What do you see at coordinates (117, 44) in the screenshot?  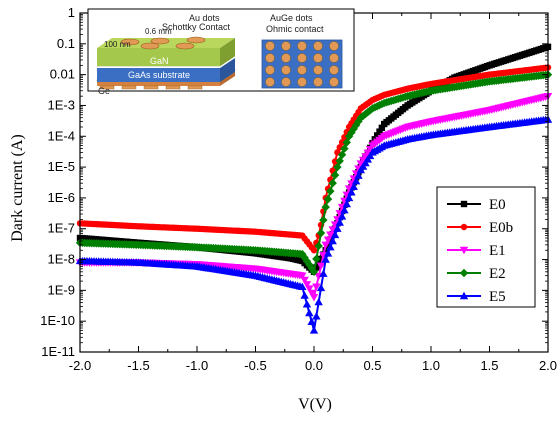 I see `inset-label-100nm: 100 nm` at bounding box center [117, 44].